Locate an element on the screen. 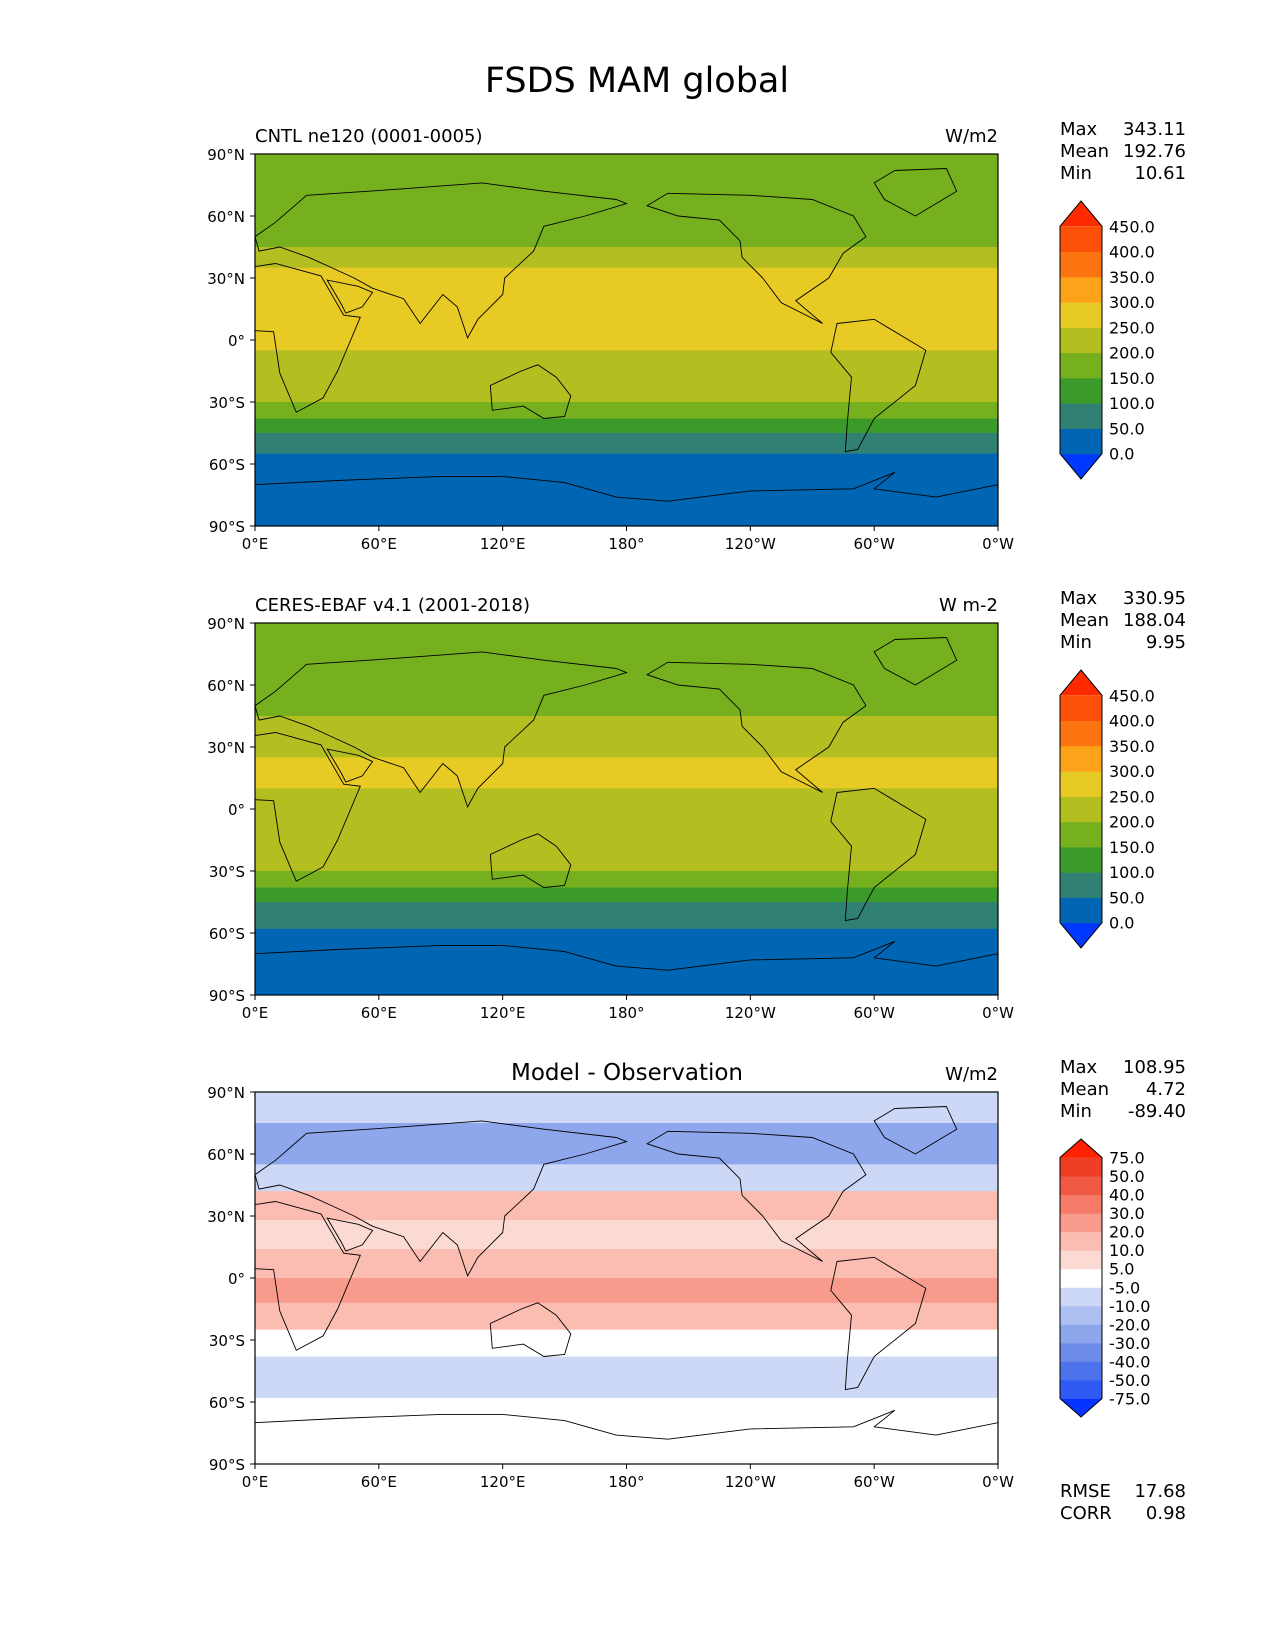 This screenshot has height=1650, width=1275. colorbar-label: 5.0 is located at coordinates (1121, 1269).